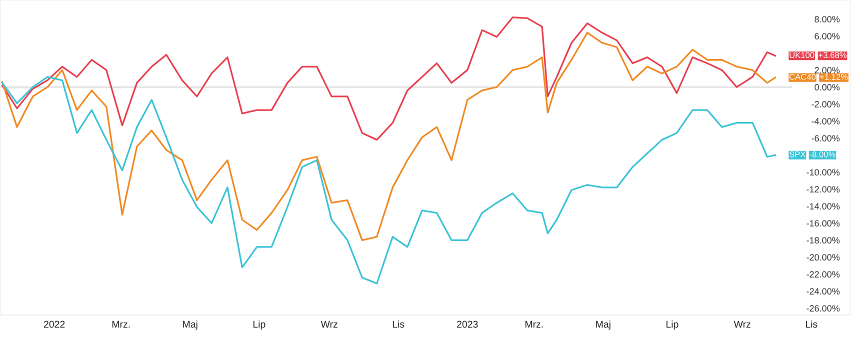 The height and width of the screenshot is (345, 851). Describe the element at coordinates (797, 154) in the screenshot. I see `legend-label: SPX` at that location.